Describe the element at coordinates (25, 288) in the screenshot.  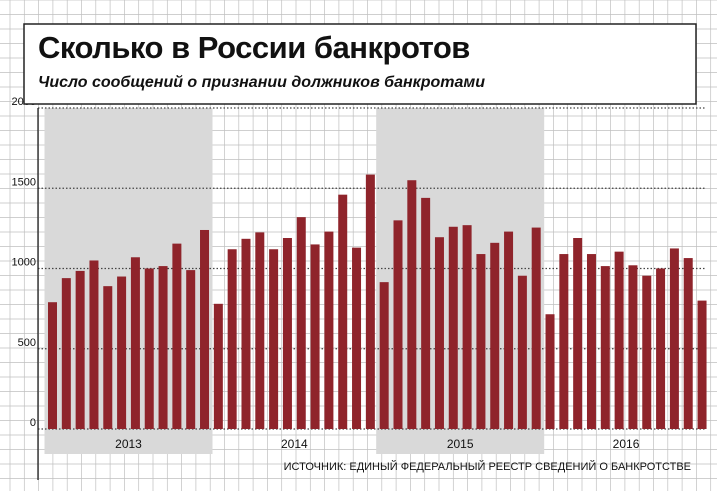
I see `tick-layer: 0500100015002000` at that location.